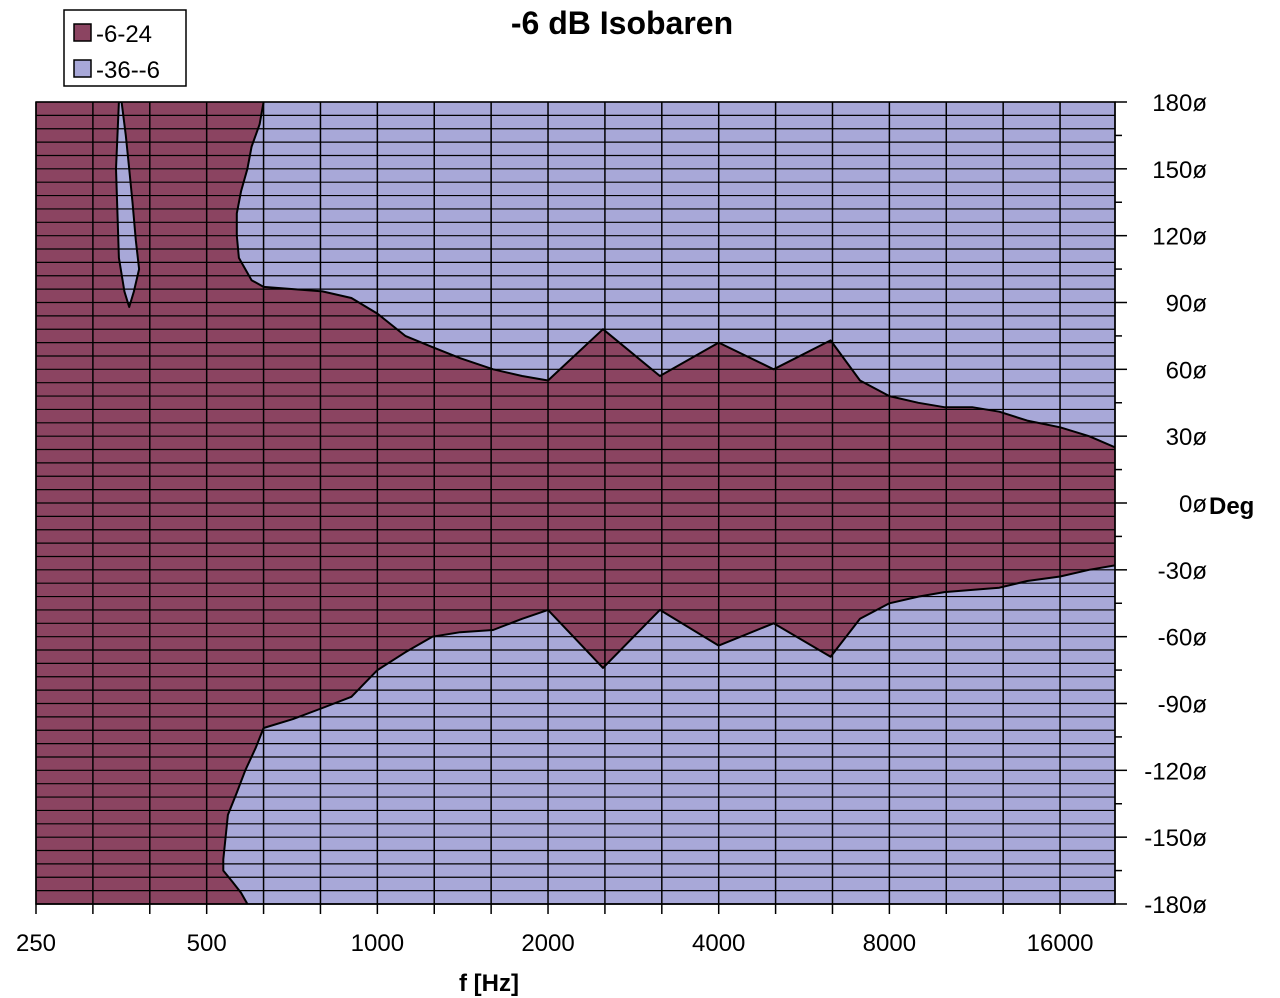  What do you see at coordinates (622, 23) in the screenshot?
I see `chart-title: -6 dB Isobaren` at bounding box center [622, 23].